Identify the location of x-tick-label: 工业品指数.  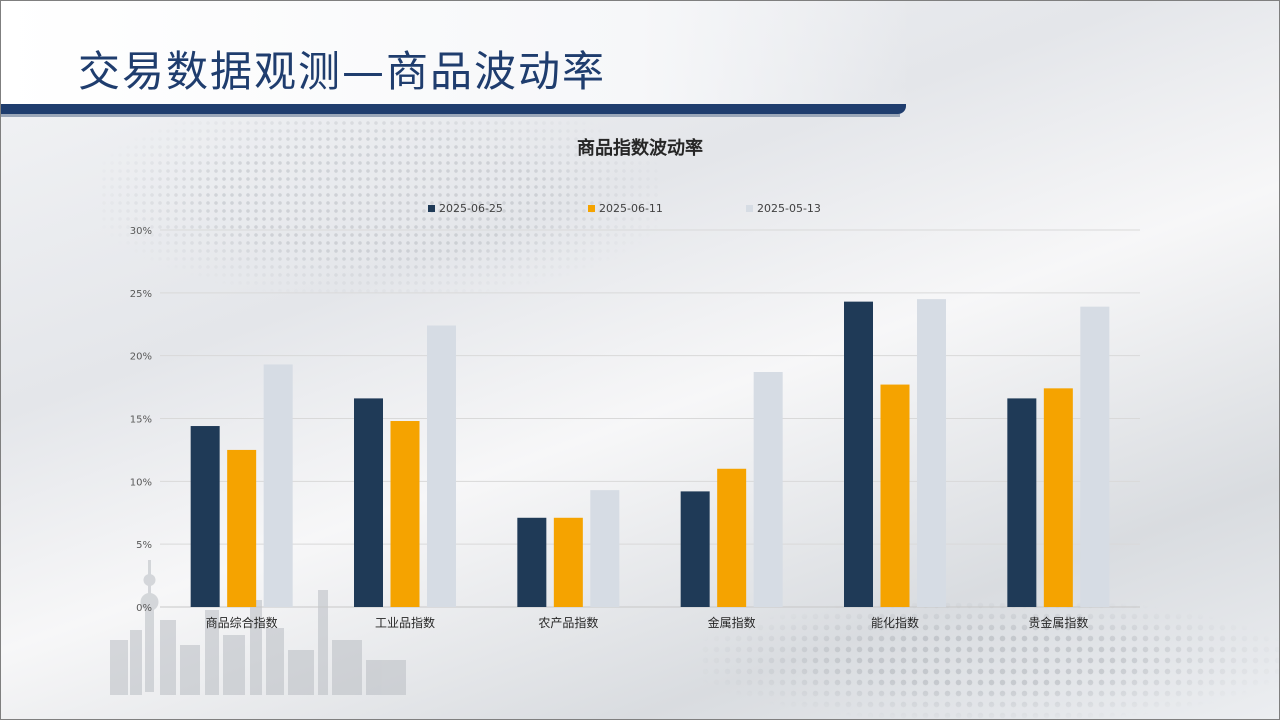
(405, 622).